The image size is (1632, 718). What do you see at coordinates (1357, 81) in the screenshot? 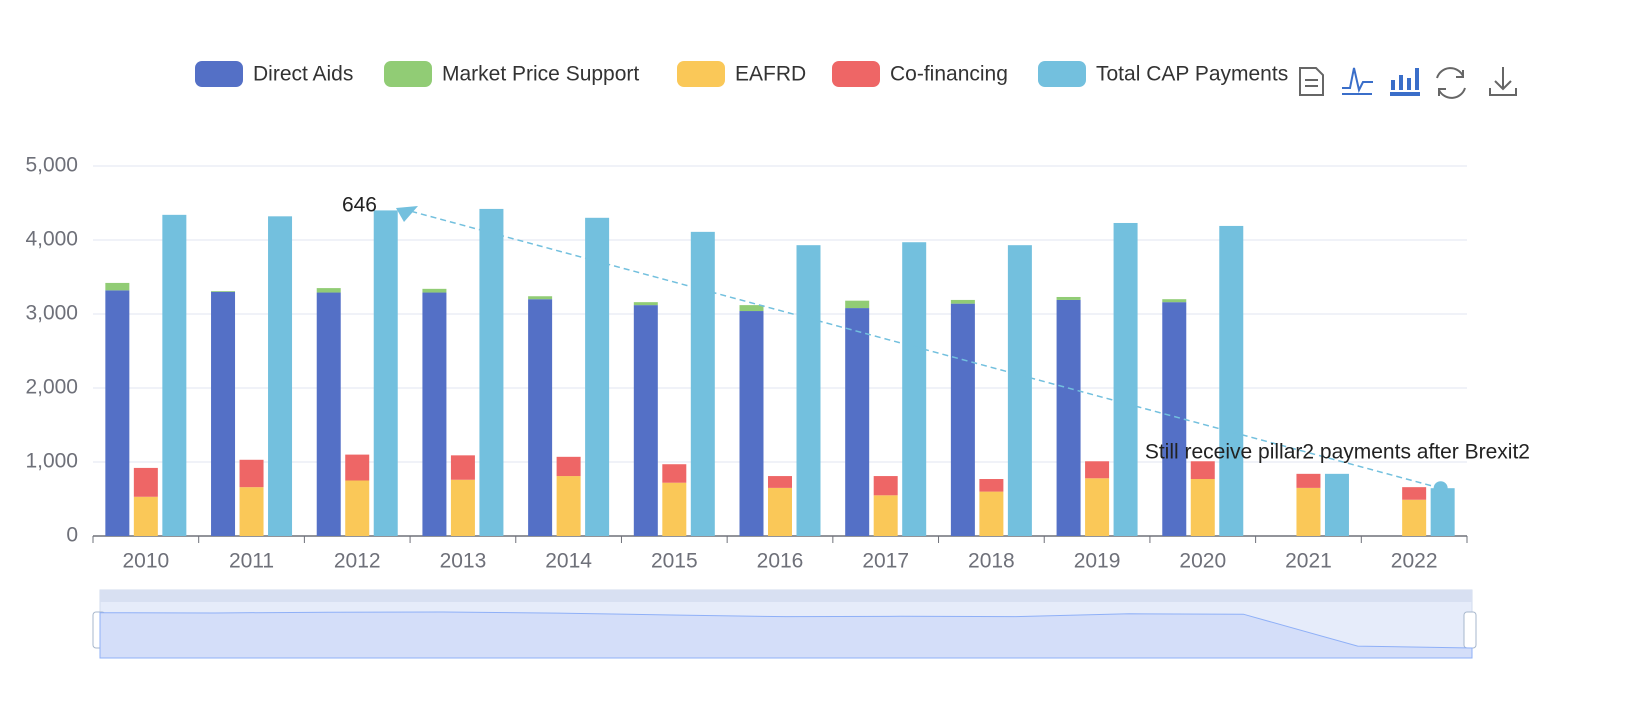
I see `tool-line` at bounding box center [1357, 81].